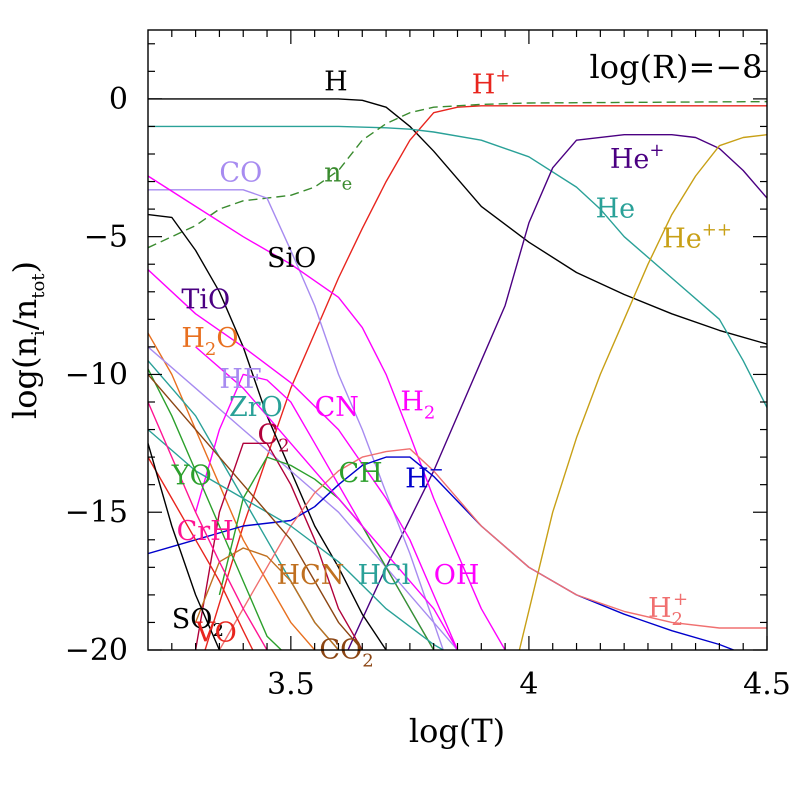 Image resolution: width=797 pixels, height=797 pixels. I want to click on y-tick-label: 0, so click(118, 99).